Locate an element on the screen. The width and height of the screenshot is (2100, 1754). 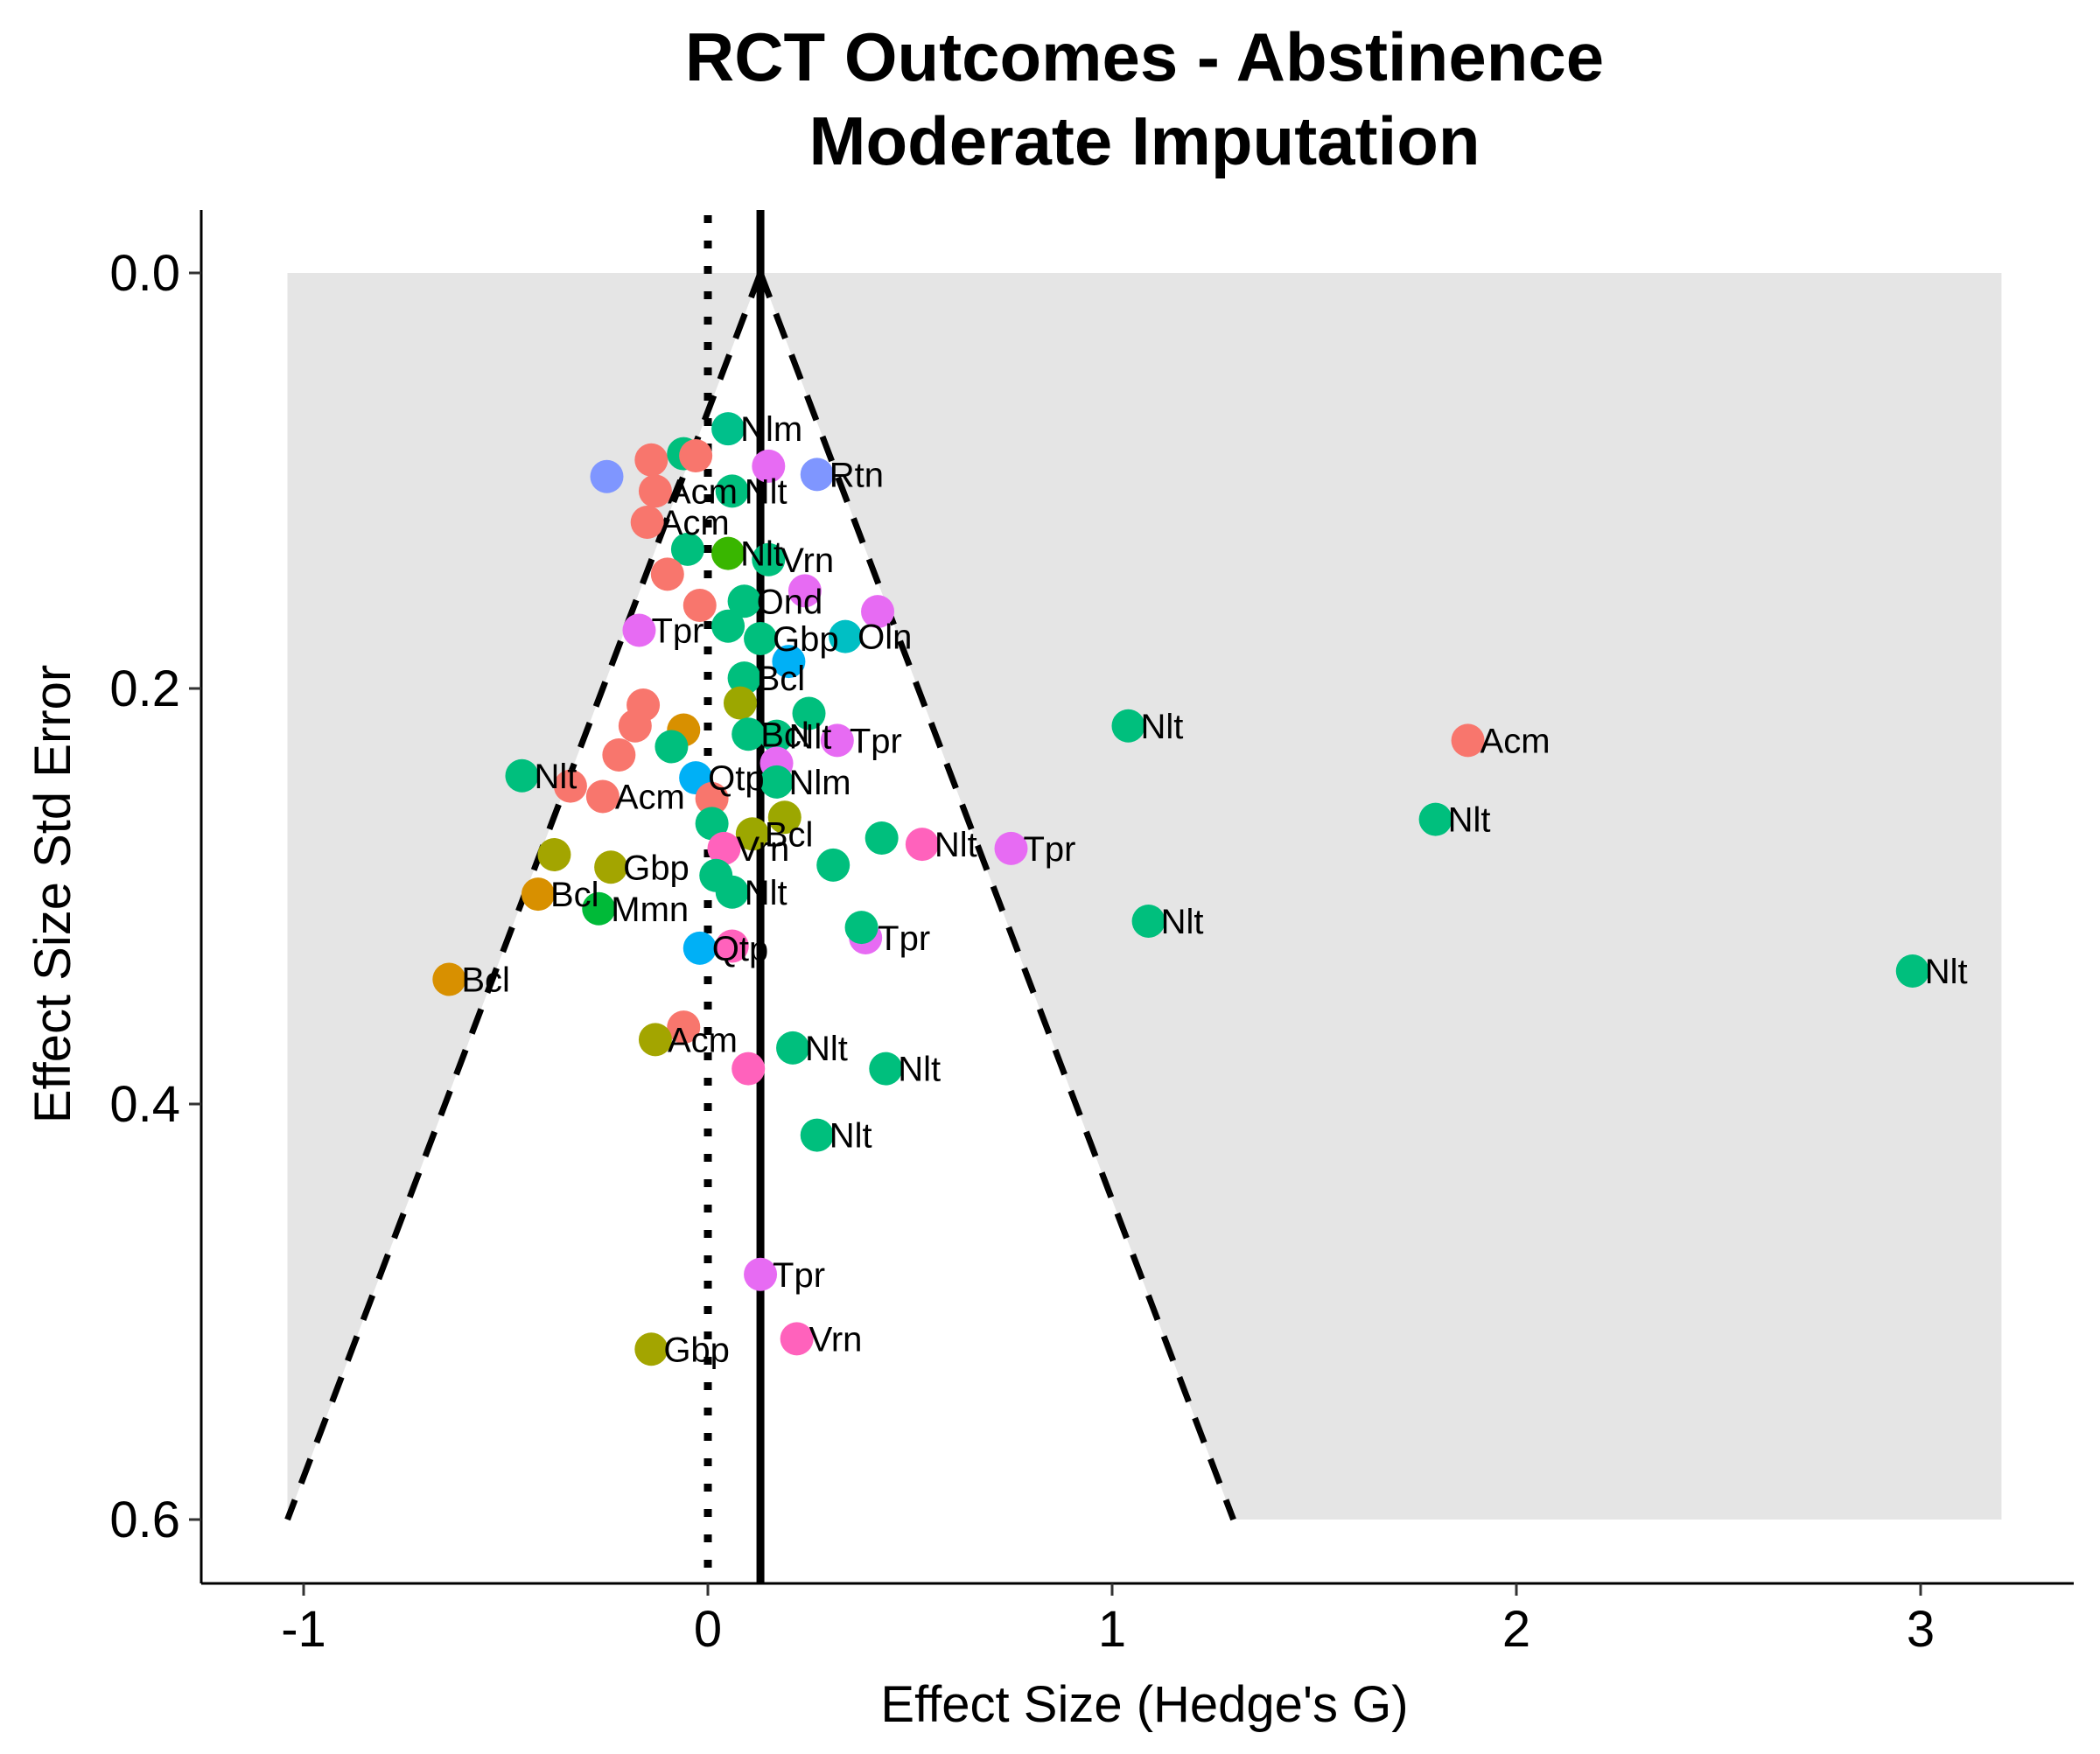
chart-title: RCT Outcomes - Abstinence is located at coordinates (1144, 56).